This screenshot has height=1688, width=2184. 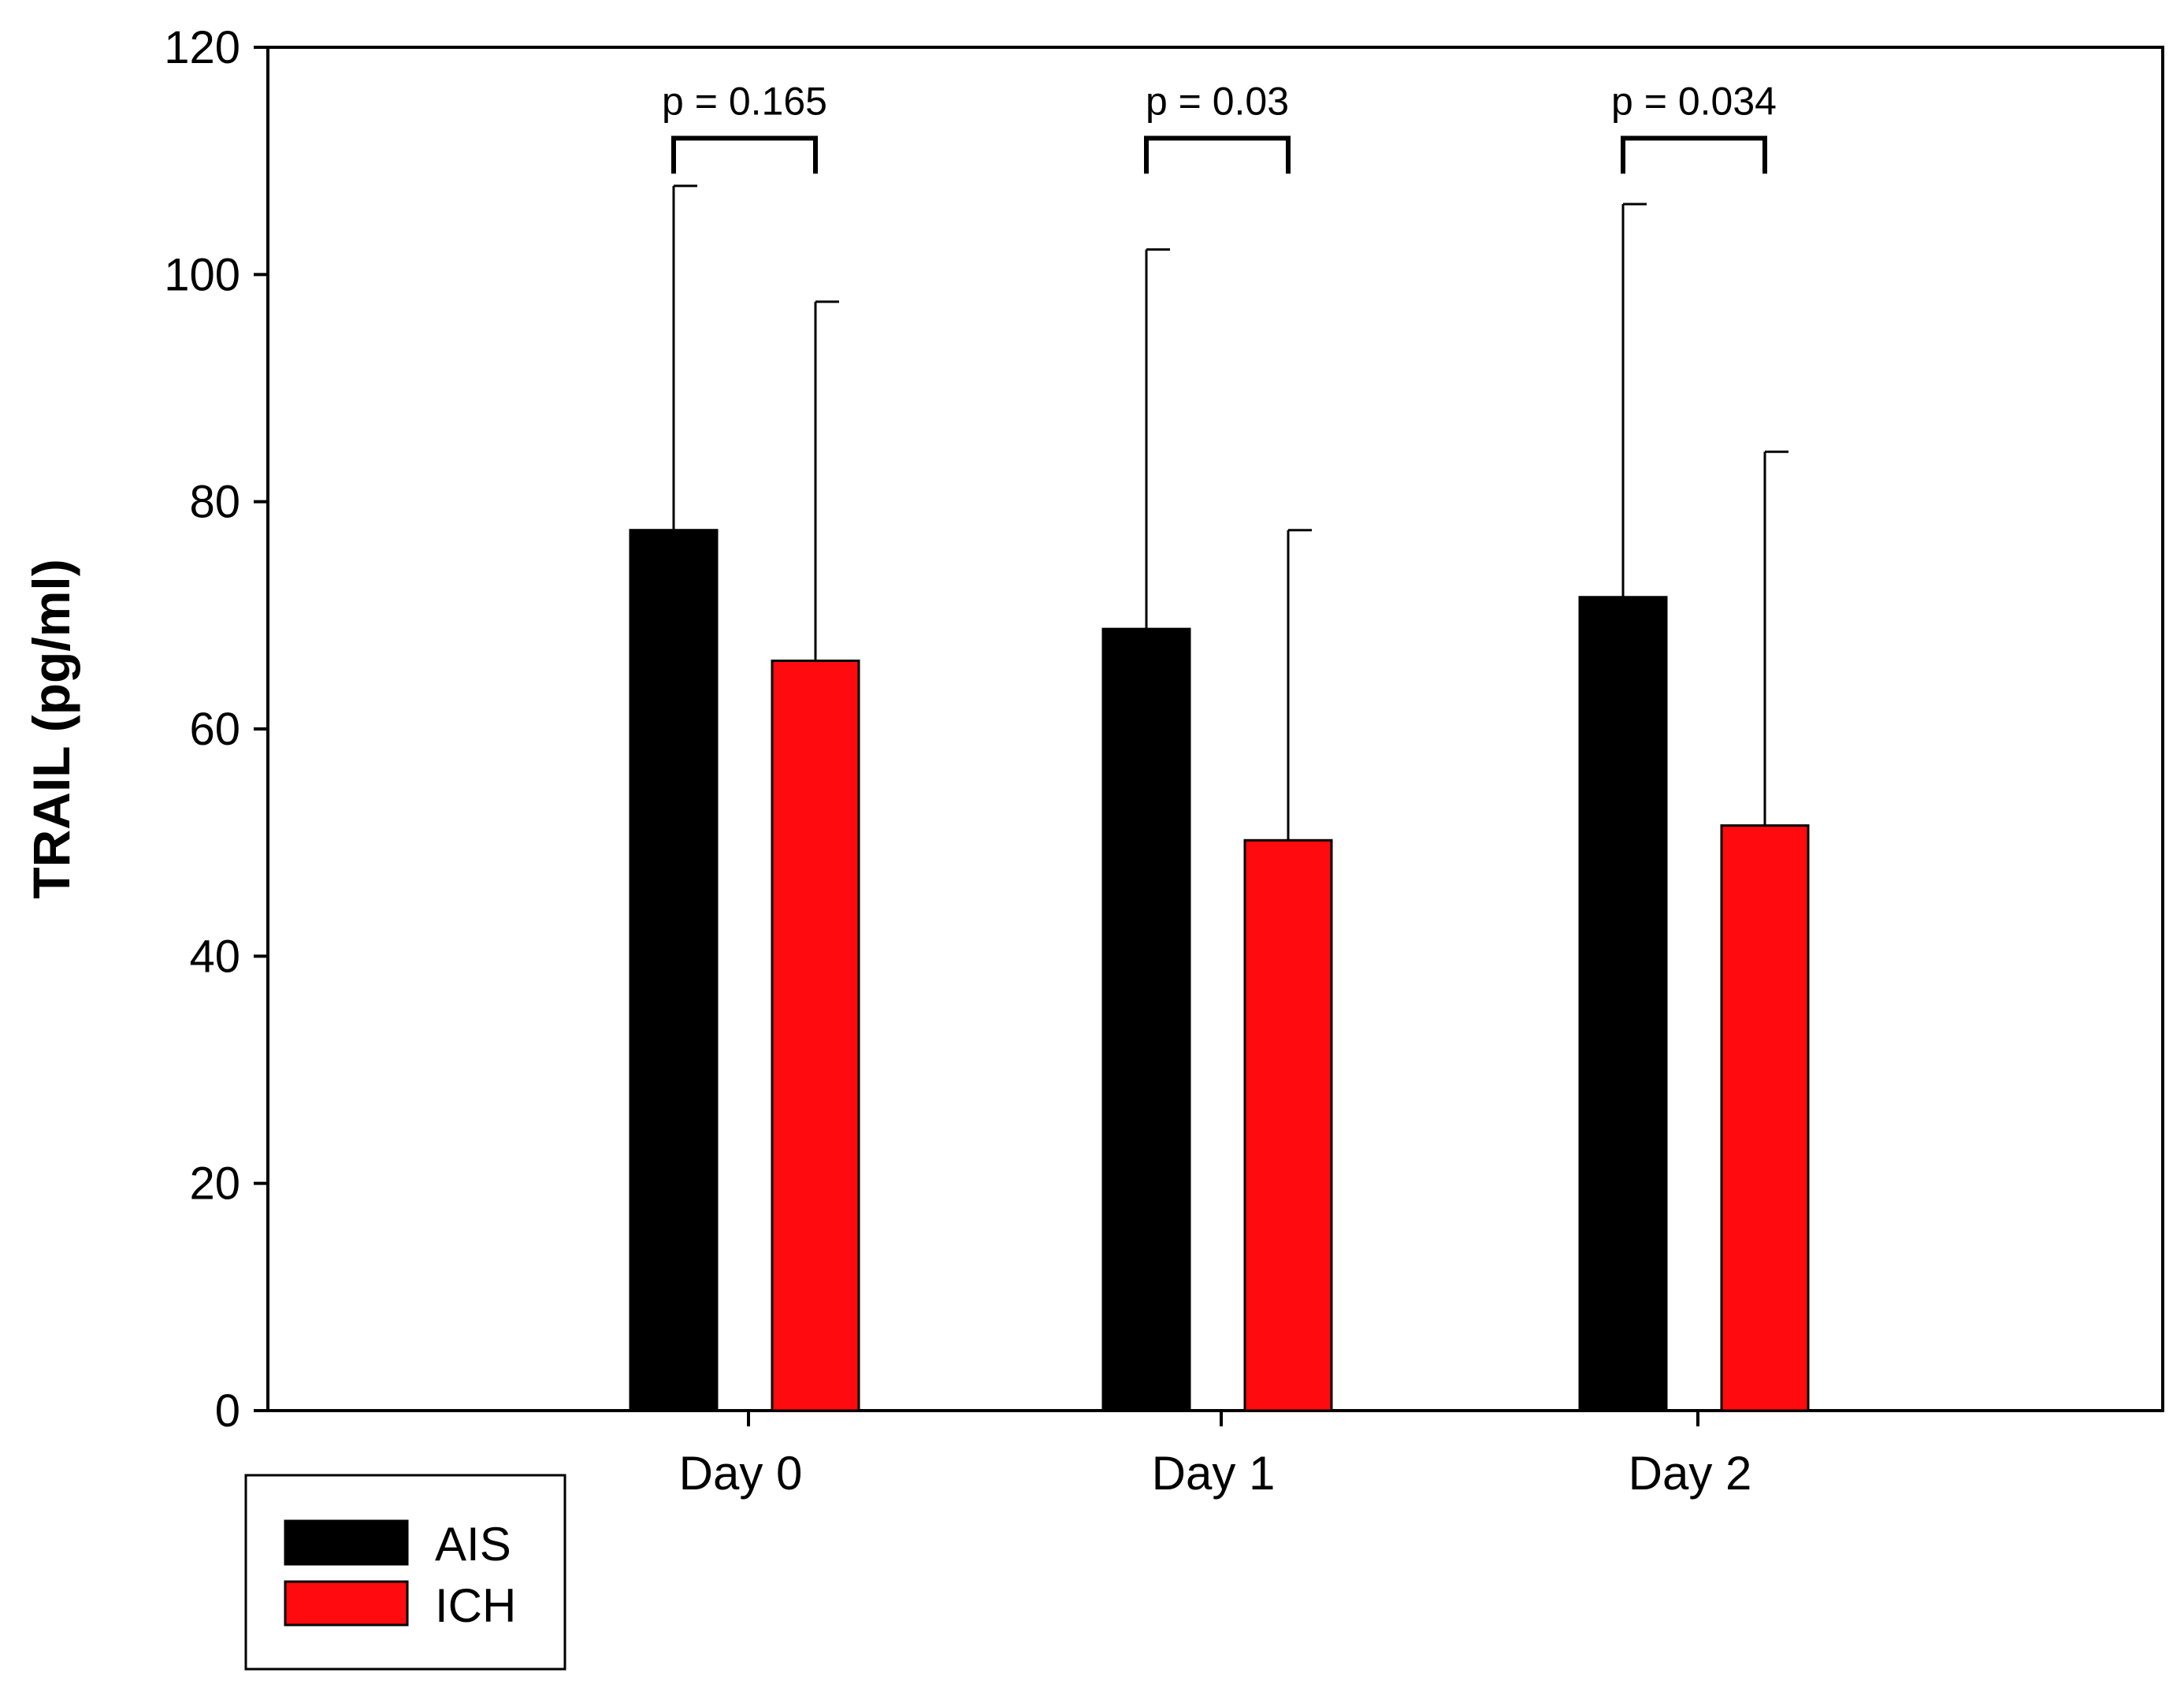 I want to click on y-axis-label: TRAIL (pg/ml), so click(x=51, y=728).